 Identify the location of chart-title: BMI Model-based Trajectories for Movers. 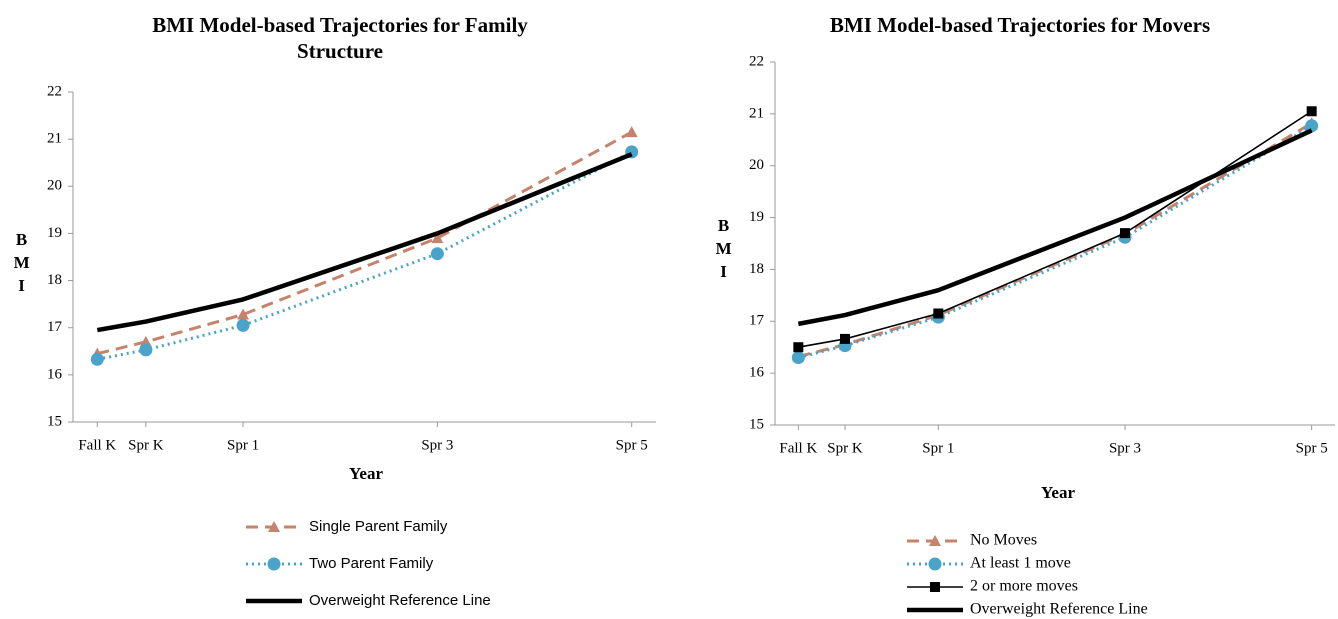
(1020, 25).